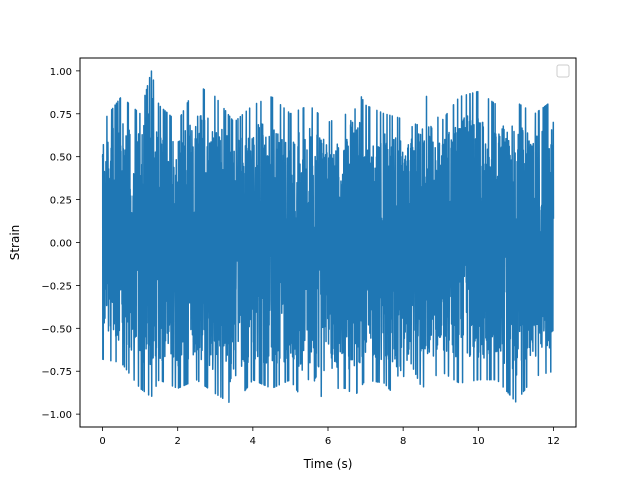 This screenshot has width=640, height=480. What do you see at coordinates (328, 441) in the screenshot?
I see `x-tick-label: 6` at bounding box center [328, 441].